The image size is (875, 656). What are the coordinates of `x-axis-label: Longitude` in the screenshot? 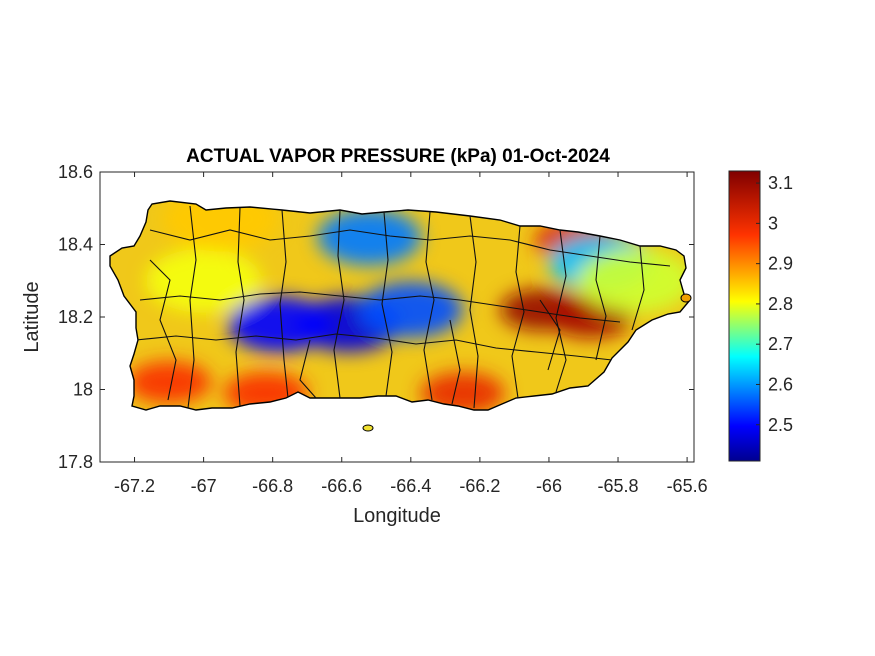 It's located at (397, 516).